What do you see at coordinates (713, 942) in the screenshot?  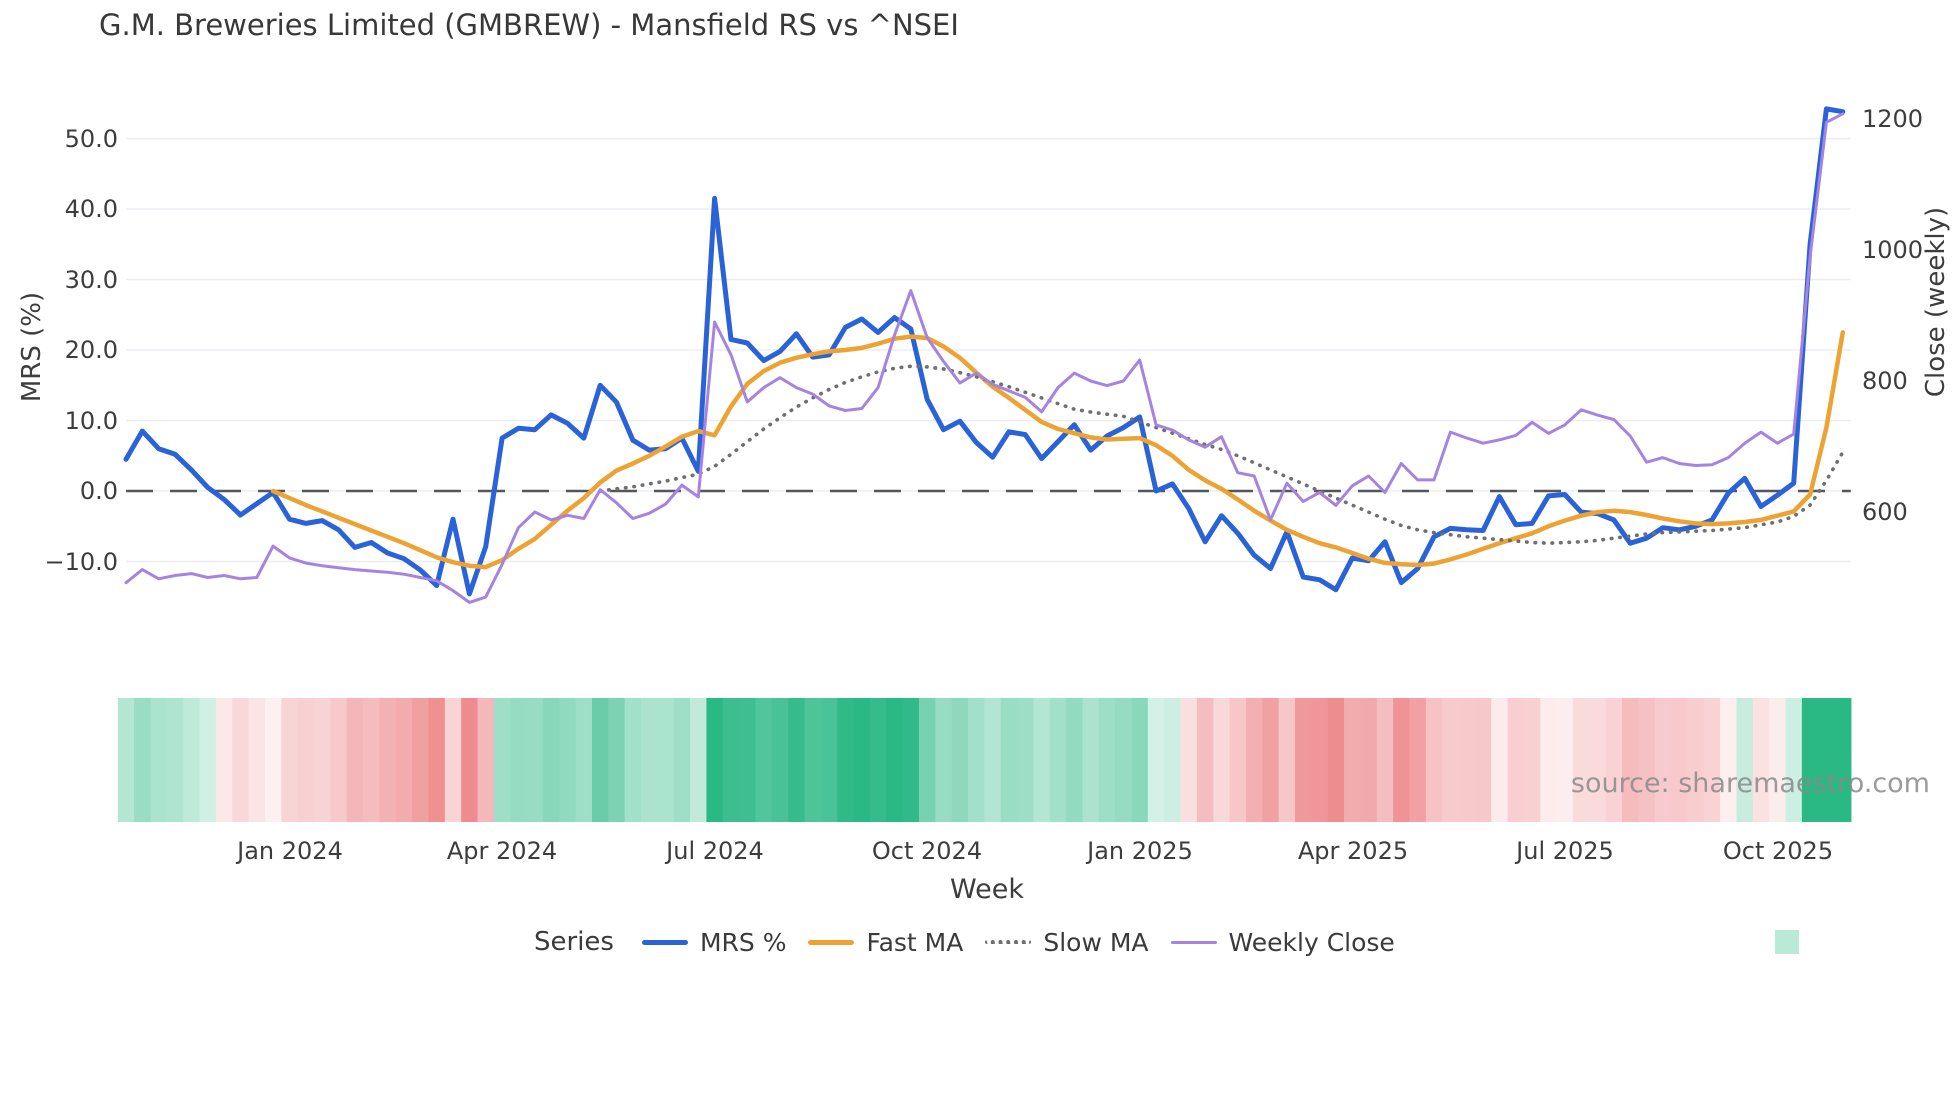 I see `legend-item-mrs: MRS %` at bounding box center [713, 942].